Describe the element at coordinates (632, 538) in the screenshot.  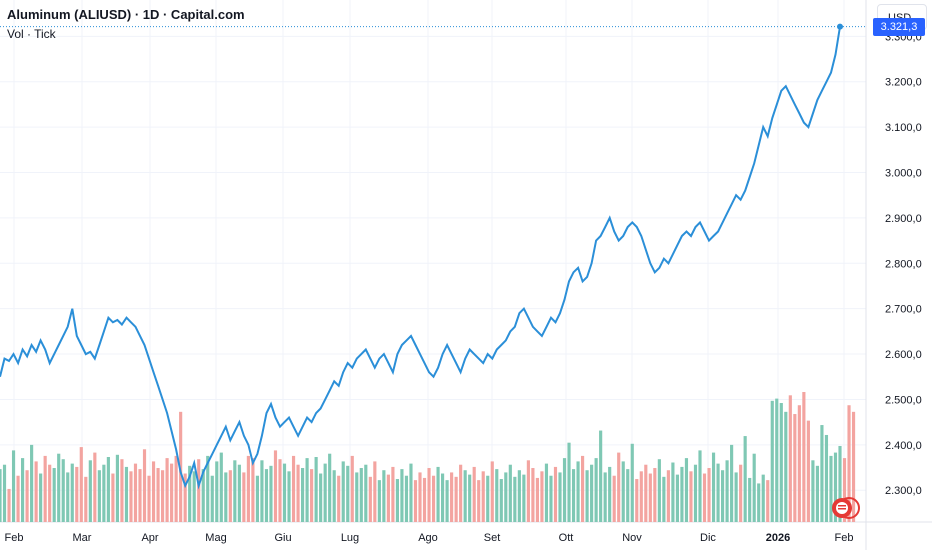
I see `x-tick-label: Nov` at that location.